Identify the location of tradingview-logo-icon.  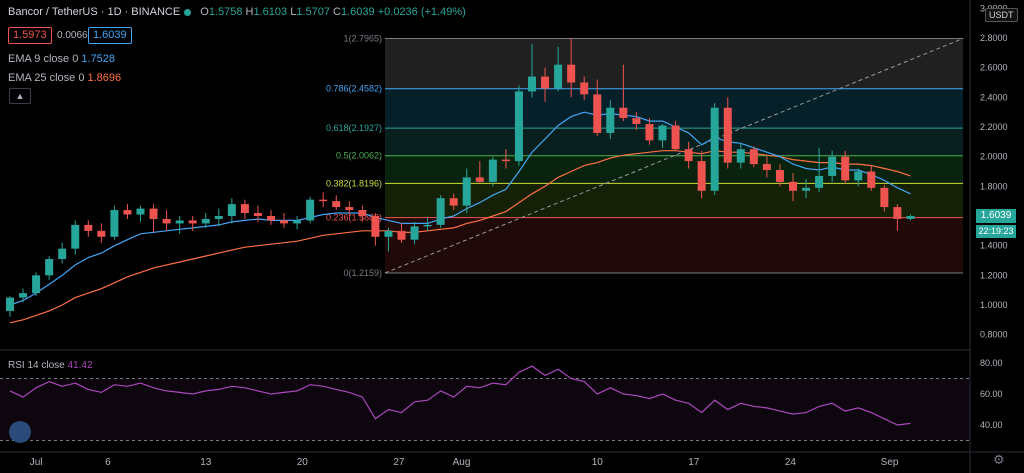
(20, 432).